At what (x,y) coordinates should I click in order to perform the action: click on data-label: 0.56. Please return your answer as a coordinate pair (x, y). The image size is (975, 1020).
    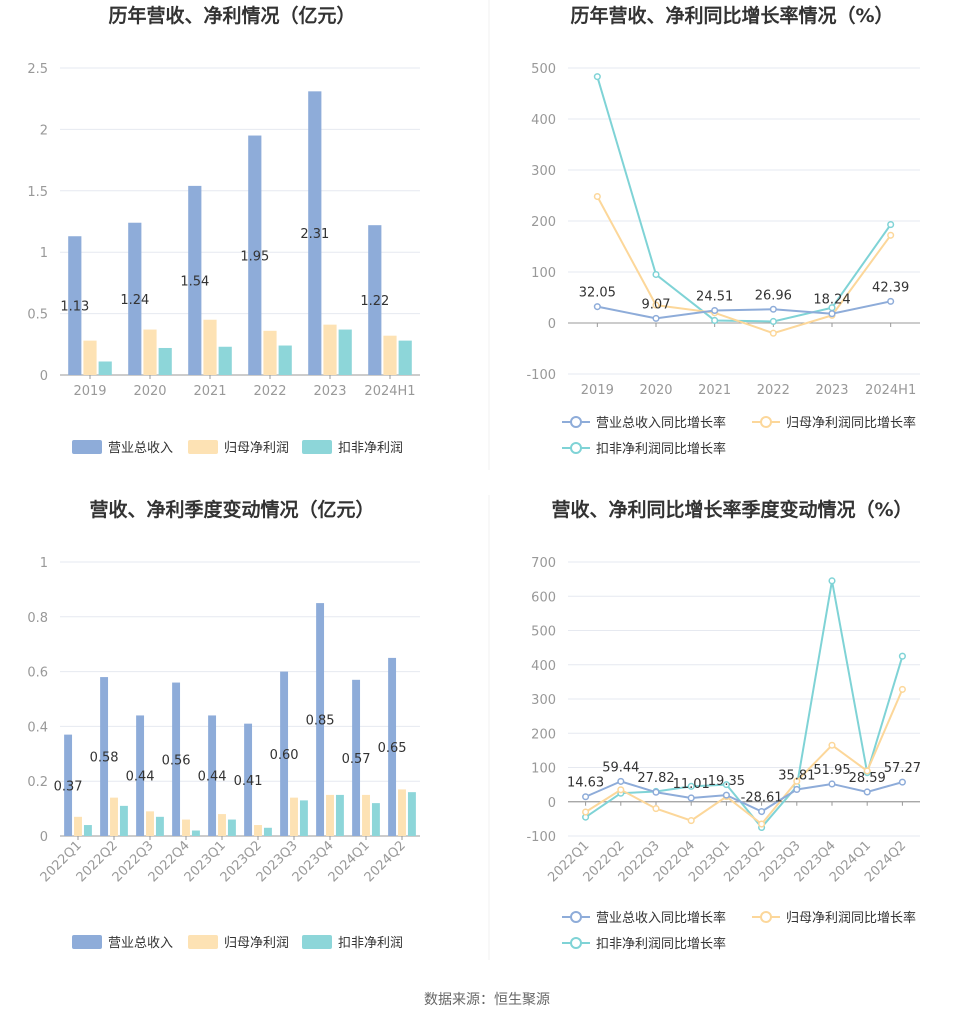
    Looking at the image, I should click on (176, 760).